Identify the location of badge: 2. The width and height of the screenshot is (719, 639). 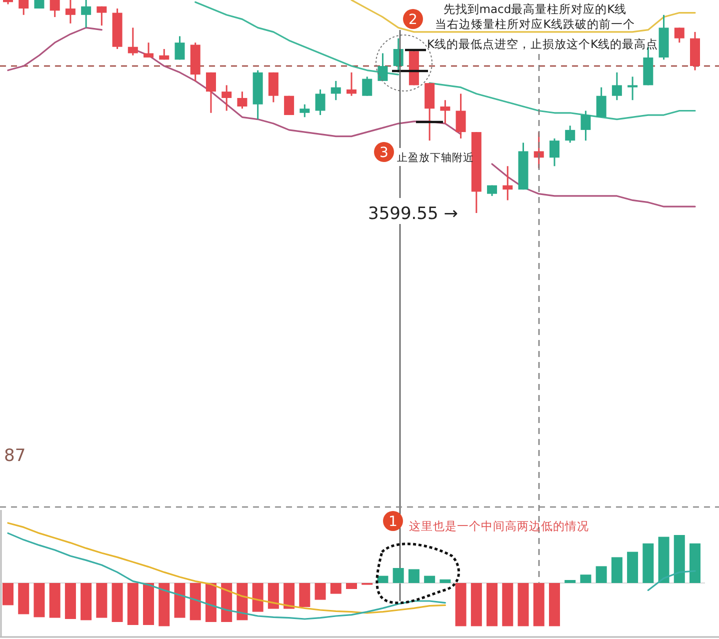
(413, 19).